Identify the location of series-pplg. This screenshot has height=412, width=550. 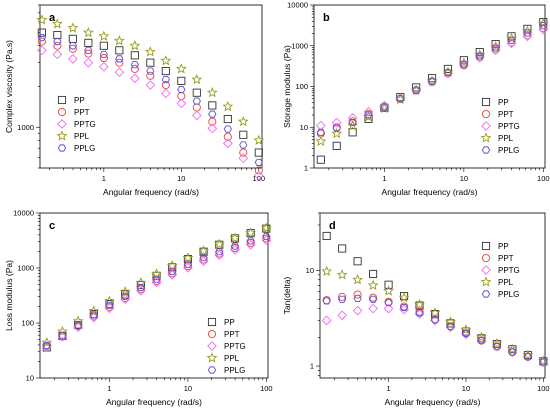
(435, 330).